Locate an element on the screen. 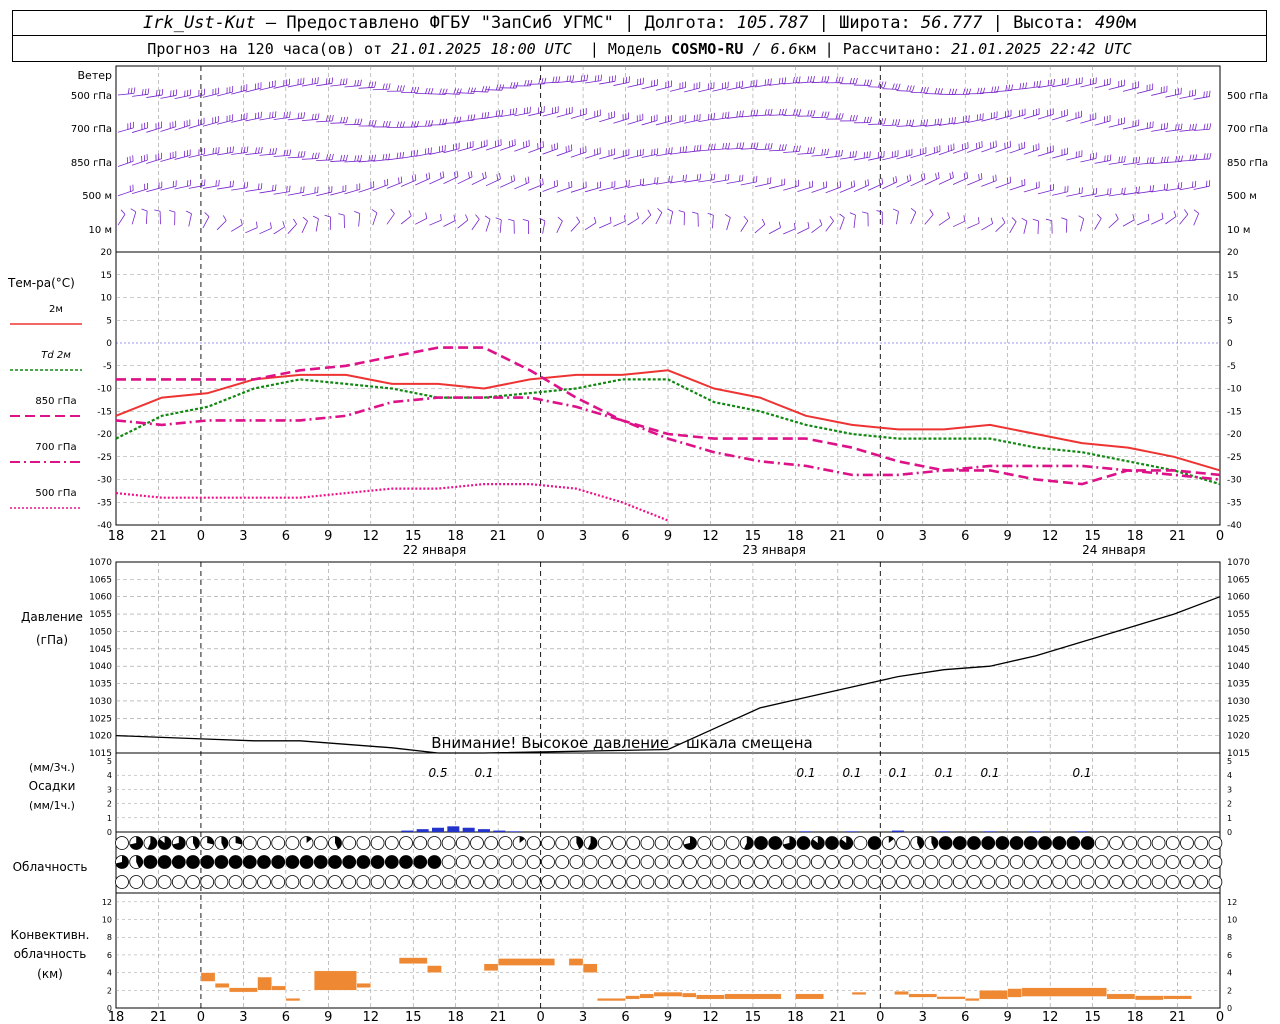 The height and width of the screenshot is (1024, 1280). conv-tick-right: 8 is located at coordinates (1229, 937).